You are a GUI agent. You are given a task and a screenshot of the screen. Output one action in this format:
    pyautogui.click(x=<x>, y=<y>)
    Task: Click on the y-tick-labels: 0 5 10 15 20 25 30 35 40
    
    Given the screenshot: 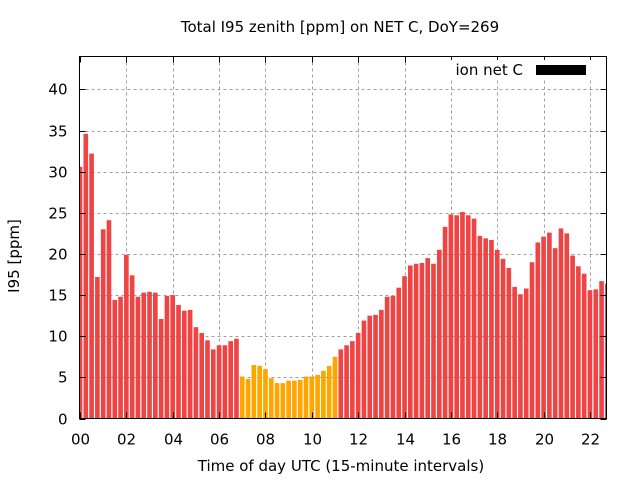 What is the action you would take?
    pyautogui.click(x=57, y=255)
    